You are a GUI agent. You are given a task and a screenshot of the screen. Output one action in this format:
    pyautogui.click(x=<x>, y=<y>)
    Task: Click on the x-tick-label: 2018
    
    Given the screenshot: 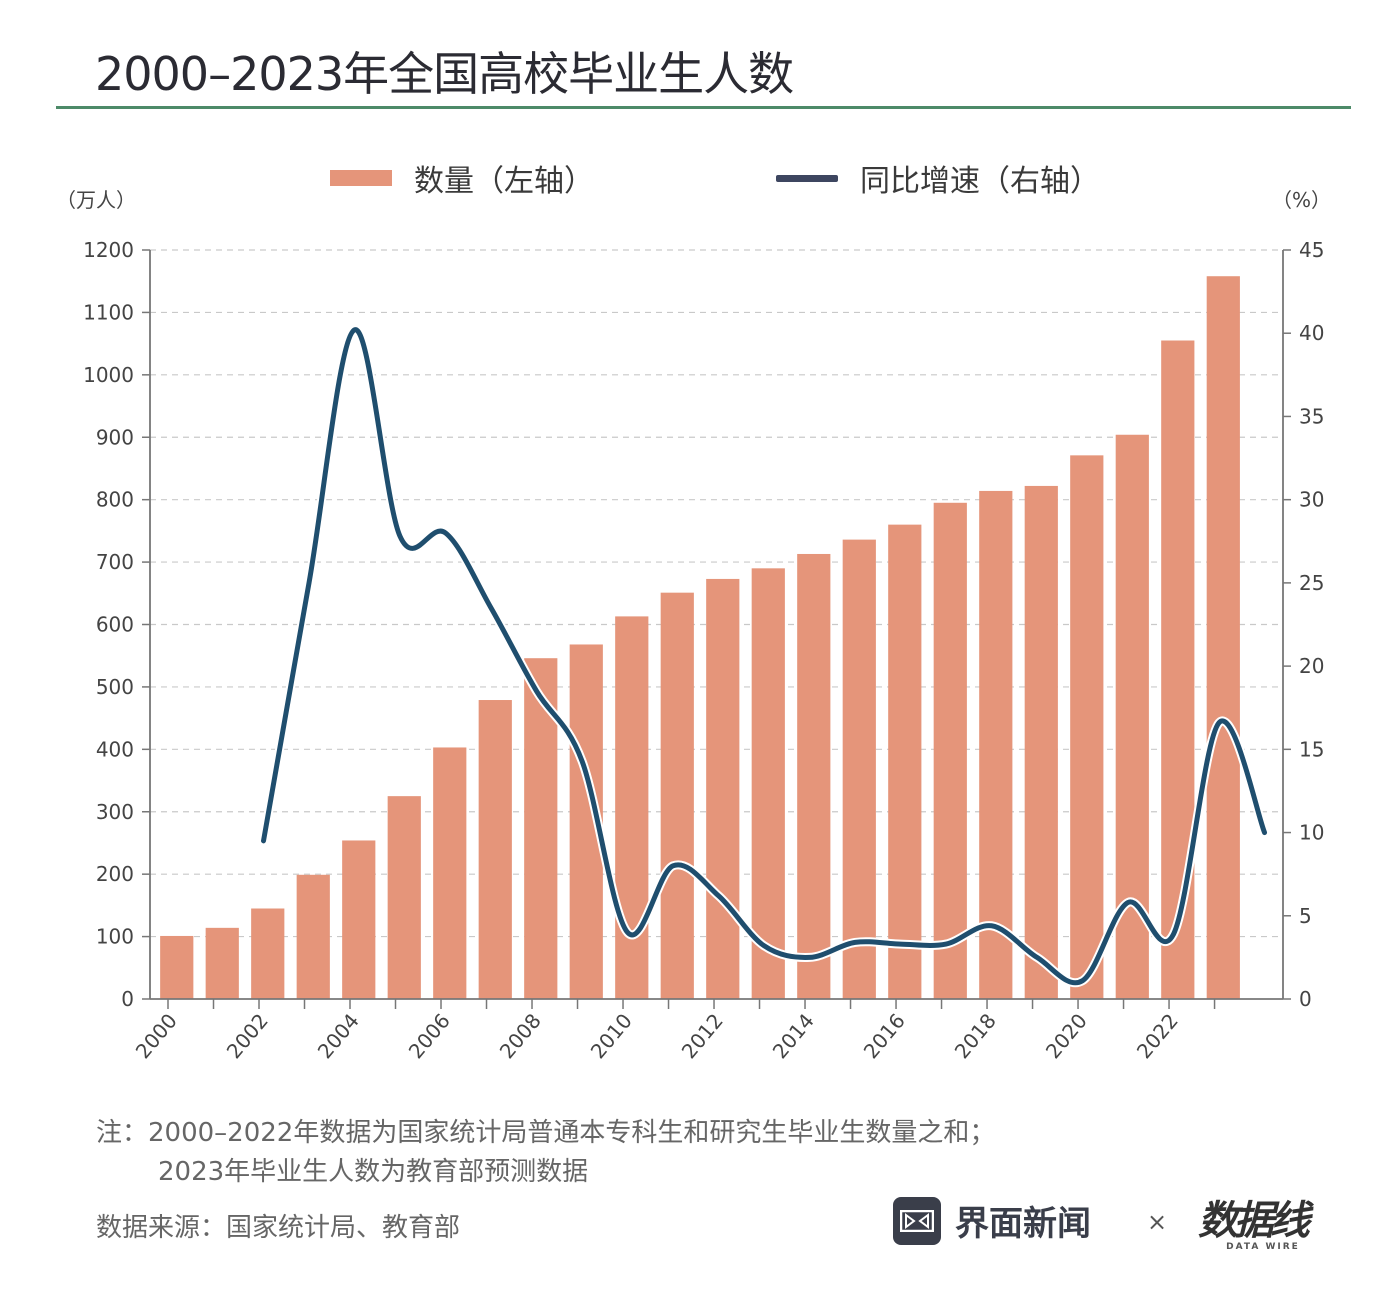 What is the action you would take?
    pyautogui.click(x=975, y=1036)
    